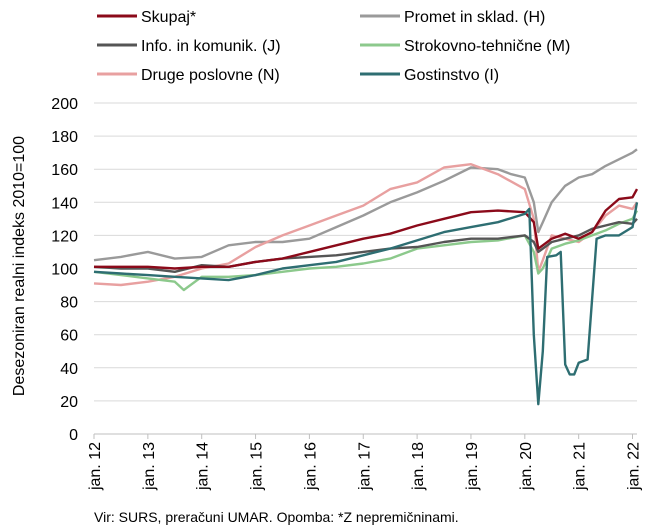 The width and height of the screenshot is (651, 532). What do you see at coordinates (64, 236) in the screenshot?
I see `y-tick-label: 120` at bounding box center [64, 236].